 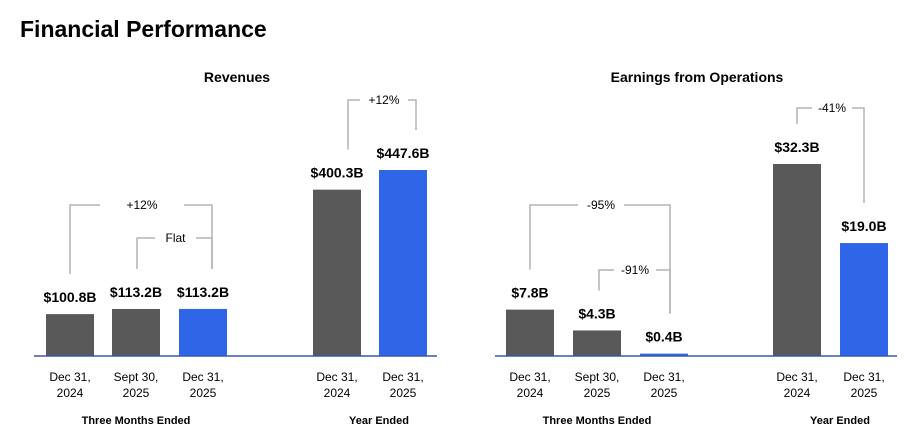 What do you see at coordinates (596, 313) in the screenshot?
I see `data-label: $4.3B` at bounding box center [596, 313].